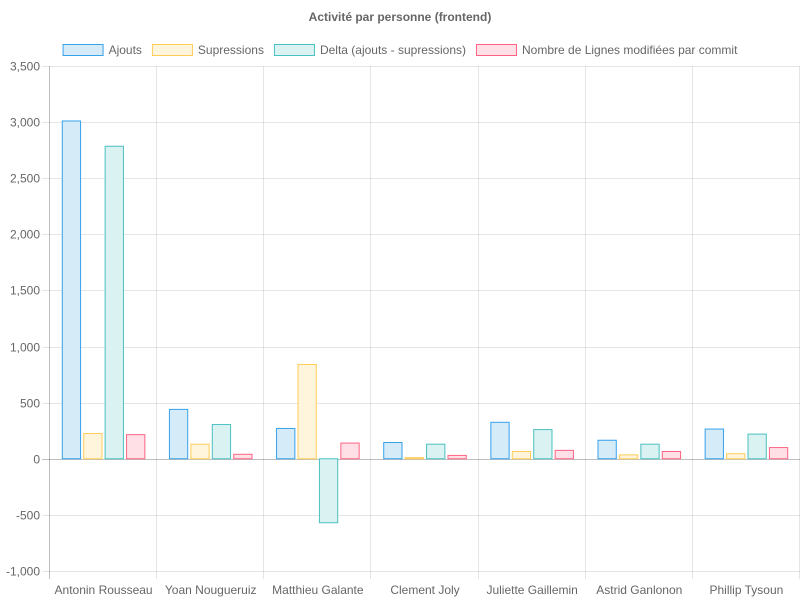 This screenshot has height=605, width=800. What do you see at coordinates (639, 590) in the screenshot?
I see `x-tick-label: Astrid Ganlonon` at bounding box center [639, 590].